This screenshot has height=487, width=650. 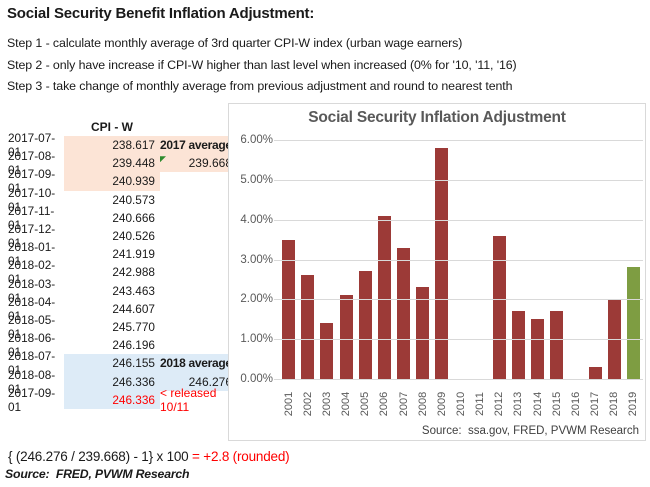 I want to click on bar-2013, so click(x=518, y=345).